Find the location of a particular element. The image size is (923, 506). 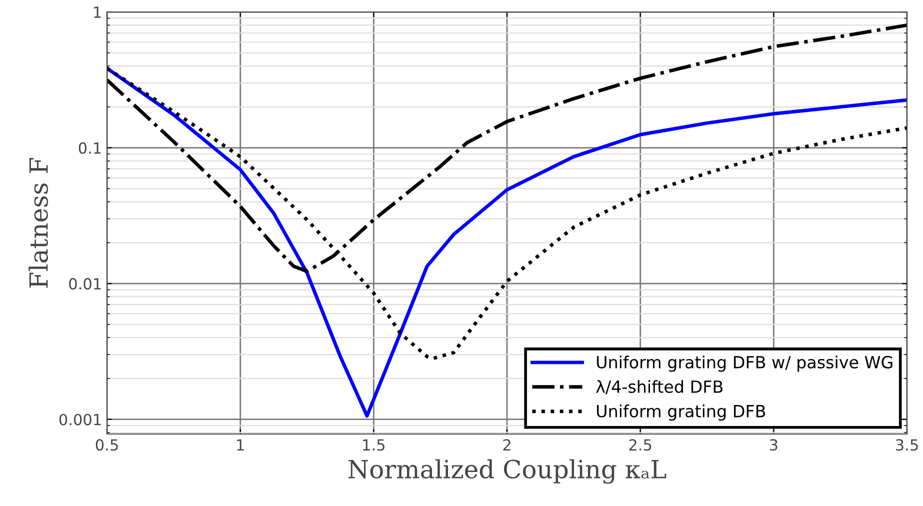

legend-label: Uniform grating DFB w/ passive WG is located at coordinates (744, 364).